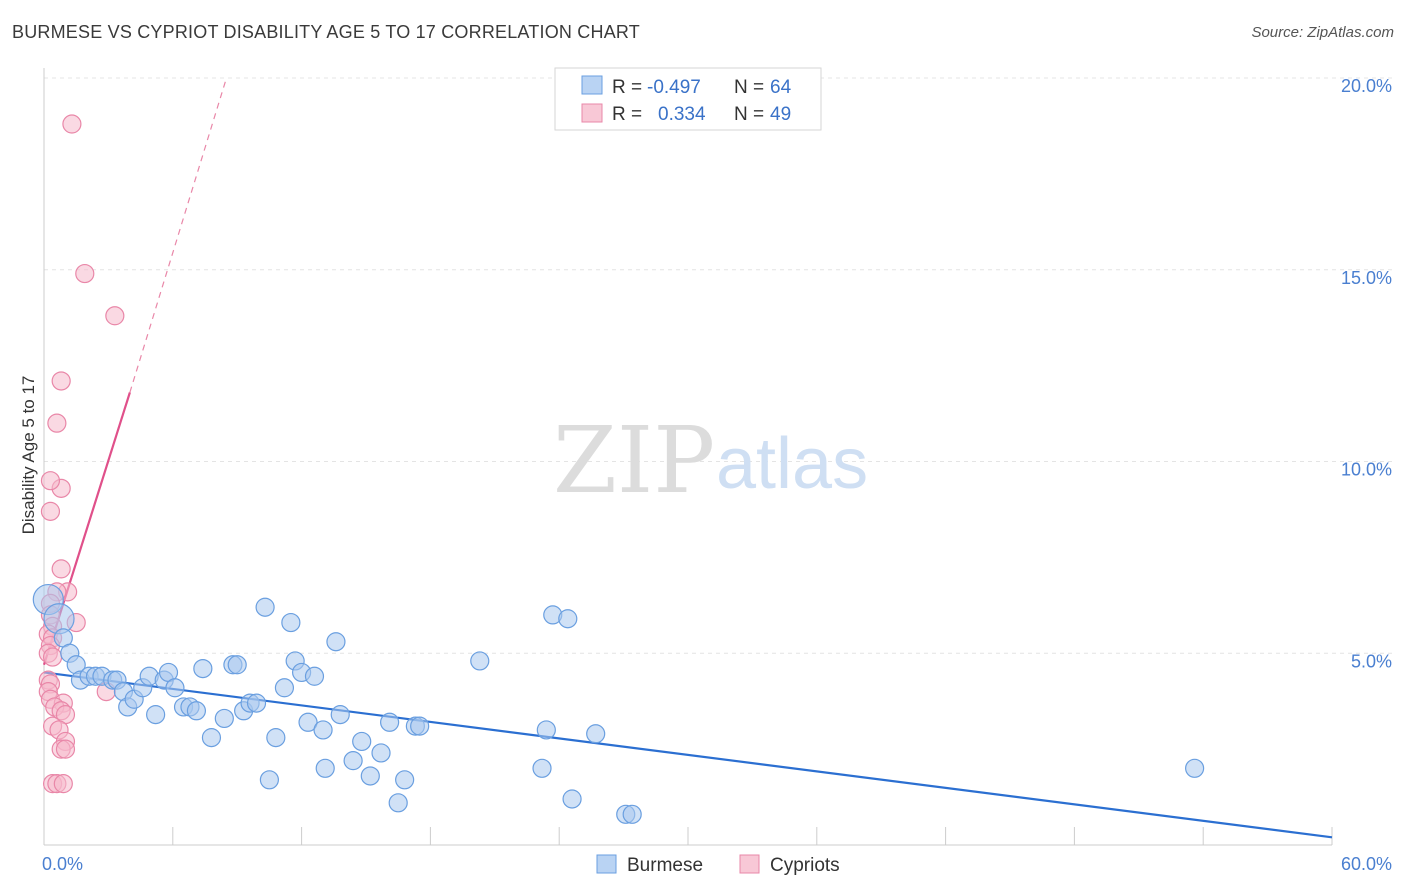 The image size is (1406, 892). Describe the element at coordinates (688, 99) in the screenshot. I see `top-legend: R = -0.497 N = 64 R = 0.334 N = 49` at that location.